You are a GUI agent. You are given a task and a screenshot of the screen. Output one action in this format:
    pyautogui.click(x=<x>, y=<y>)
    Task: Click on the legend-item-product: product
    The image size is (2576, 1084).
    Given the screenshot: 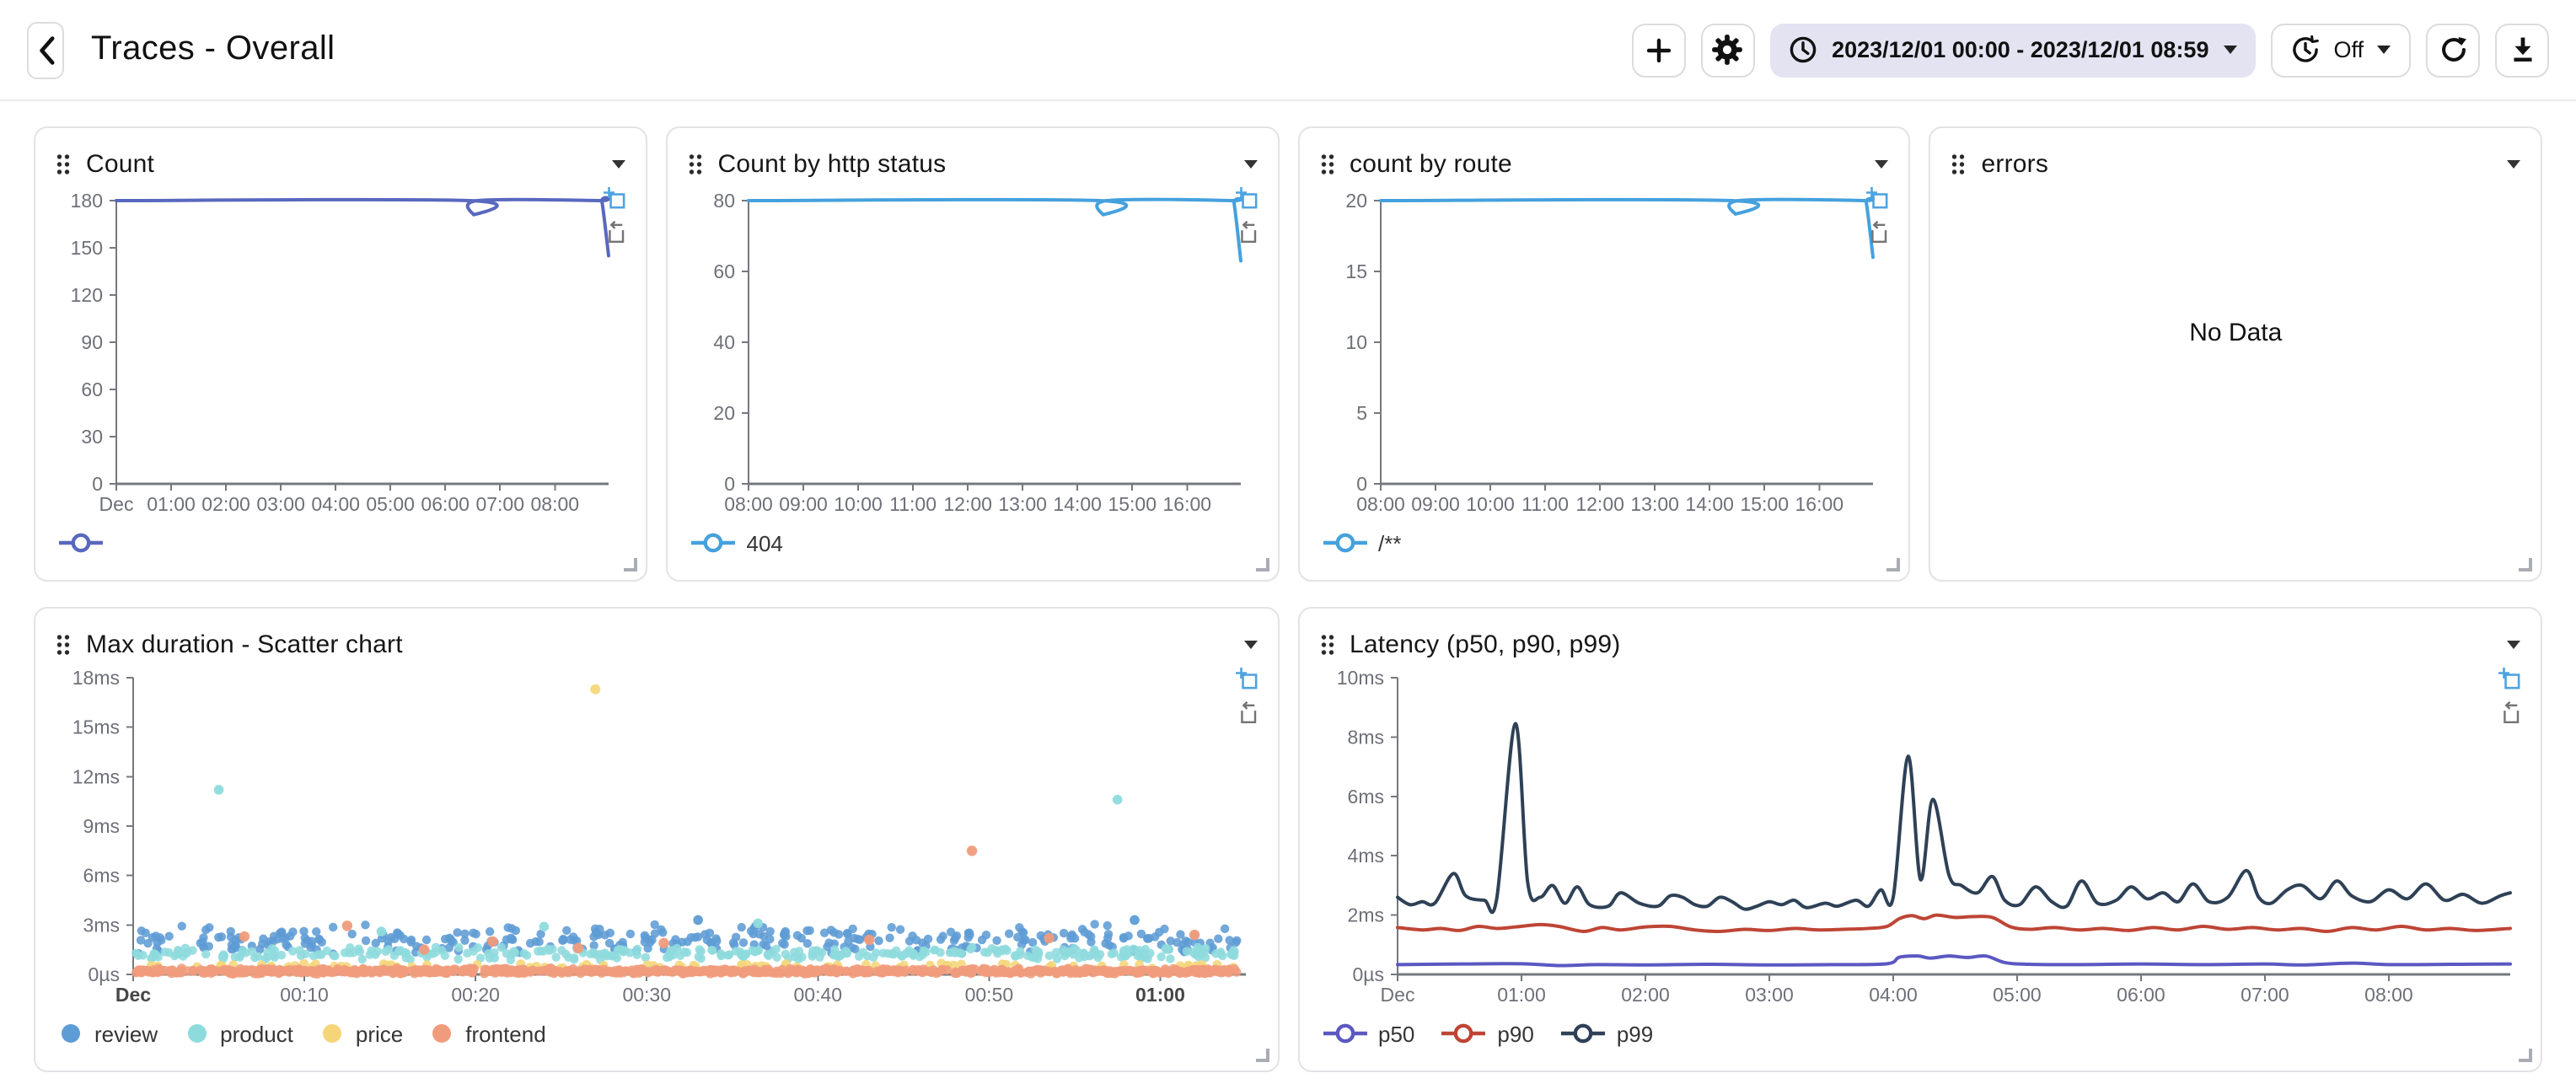 What is the action you would take?
    pyautogui.click(x=239, y=1033)
    